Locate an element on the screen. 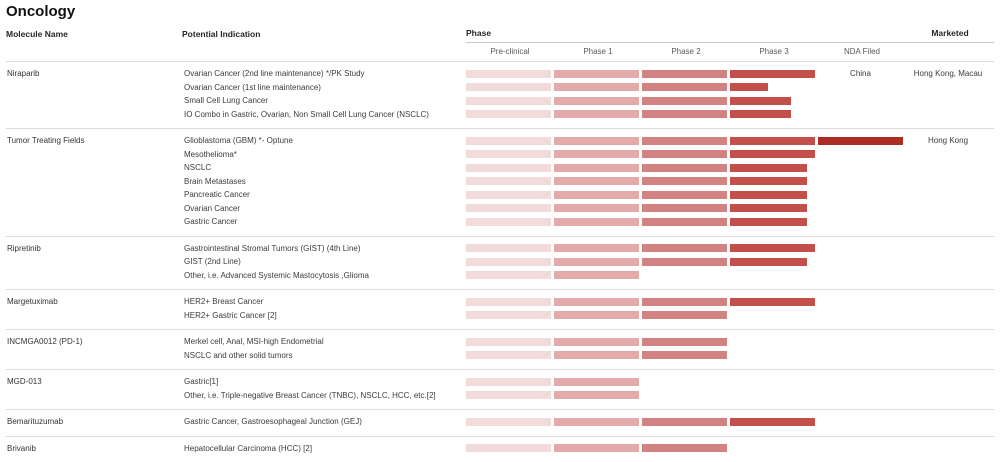  indication-label: Merkel cell, Anal, MSI-high Endometrial is located at coordinates (324, 341).